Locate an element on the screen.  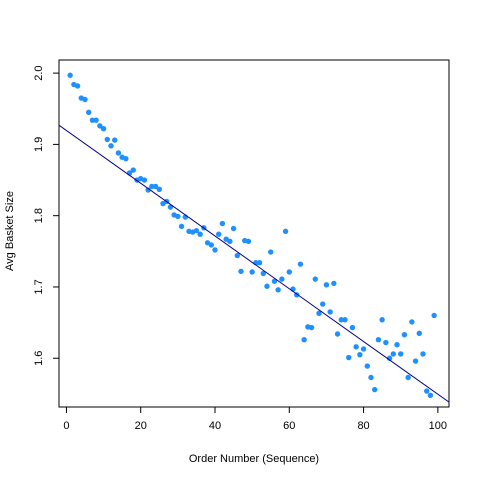
x-tick-label: 100 is located at coordinates (438, 426).